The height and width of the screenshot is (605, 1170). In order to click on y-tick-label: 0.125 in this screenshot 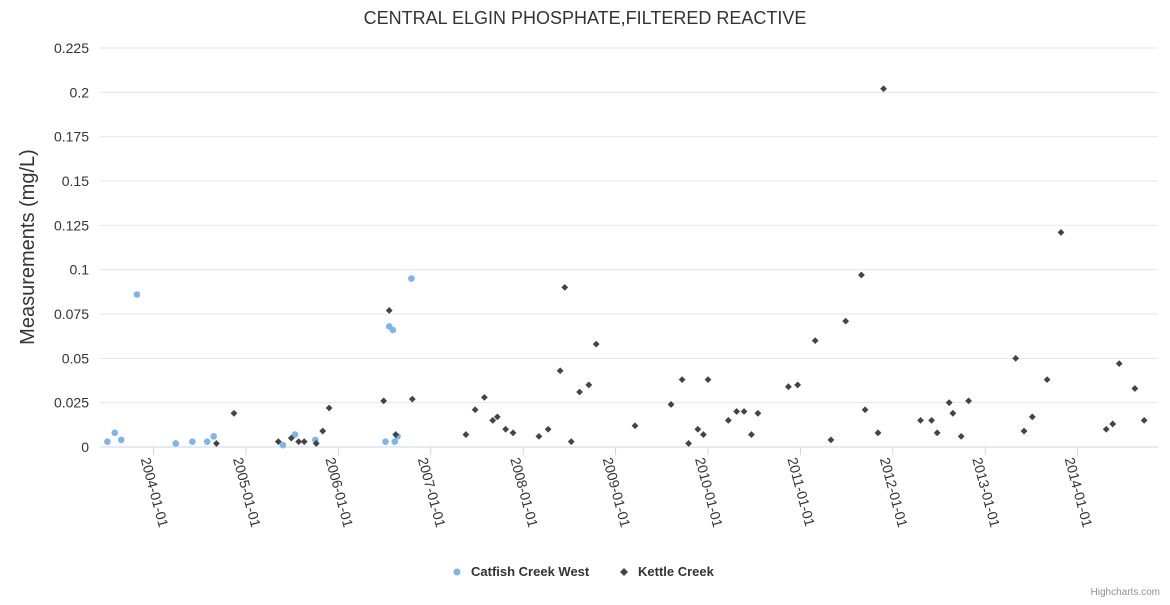, I will do `click(71, 225)`.